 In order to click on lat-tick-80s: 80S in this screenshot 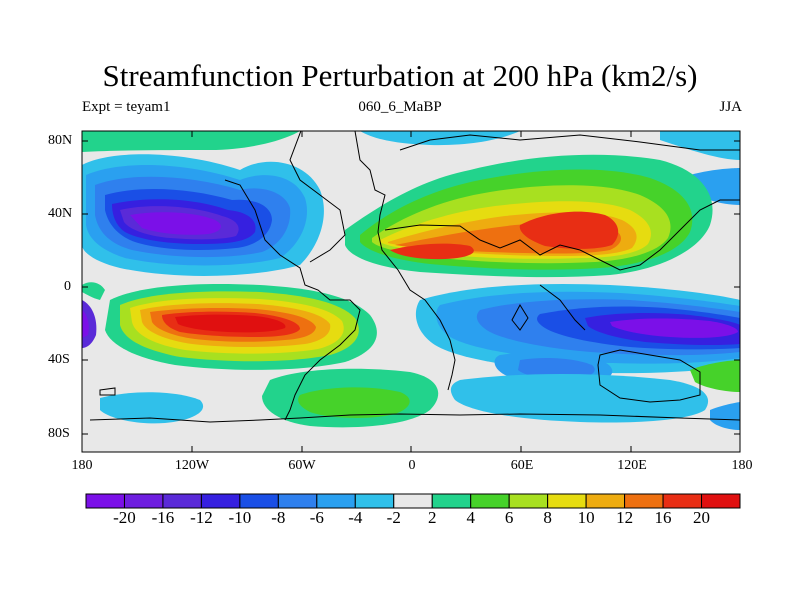, I will do `click(59, 433)`.